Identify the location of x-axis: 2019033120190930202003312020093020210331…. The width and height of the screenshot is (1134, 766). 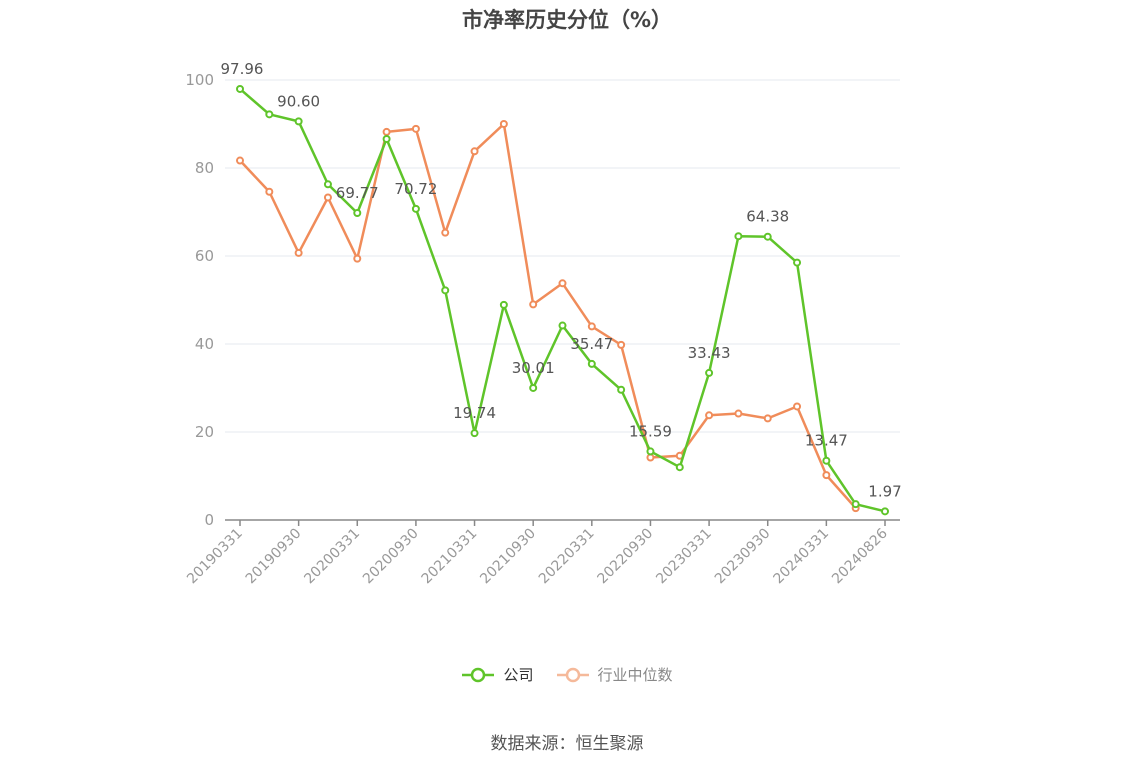
(542, 553).